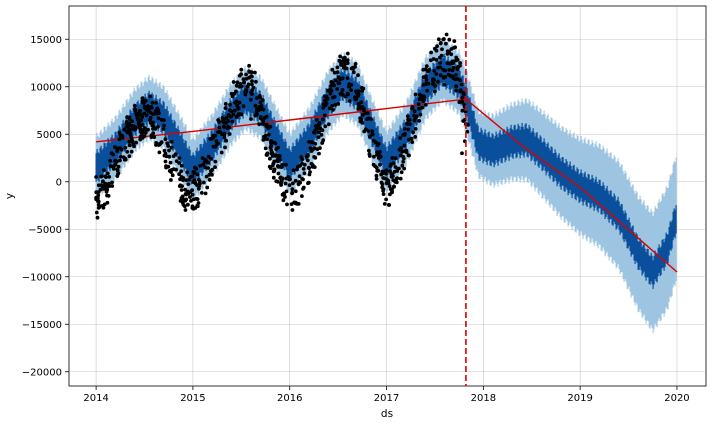 Image resolution: width=712 pixels, height=428 pixels. I want to click on x-tick-label: 2020, so click(676, 398).